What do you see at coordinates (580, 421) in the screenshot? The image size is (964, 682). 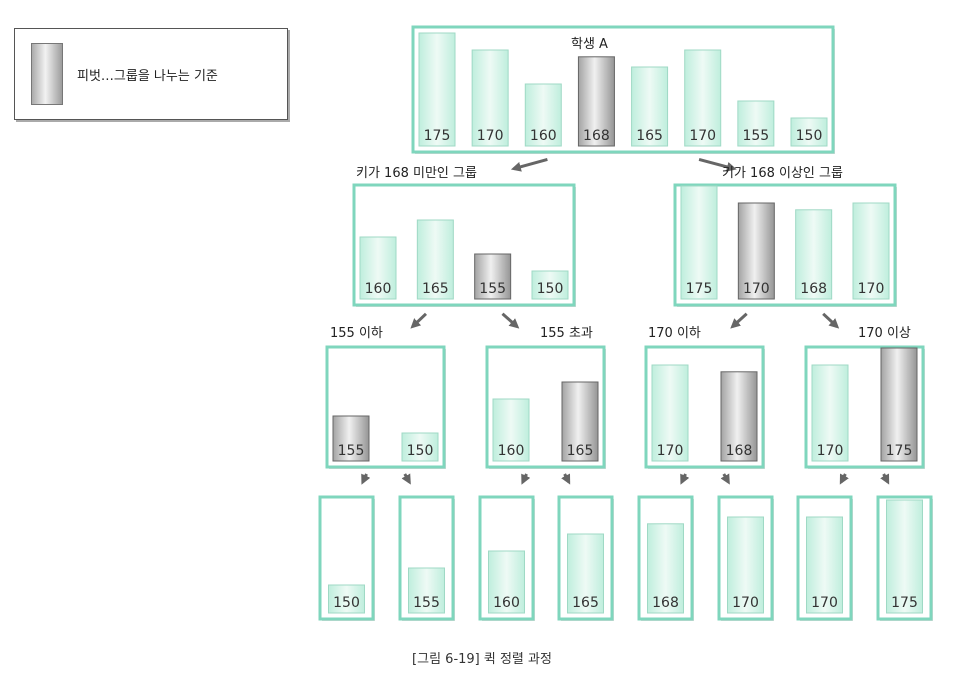 I see `pivot-bar: 165` at bounding box center [580, 421].